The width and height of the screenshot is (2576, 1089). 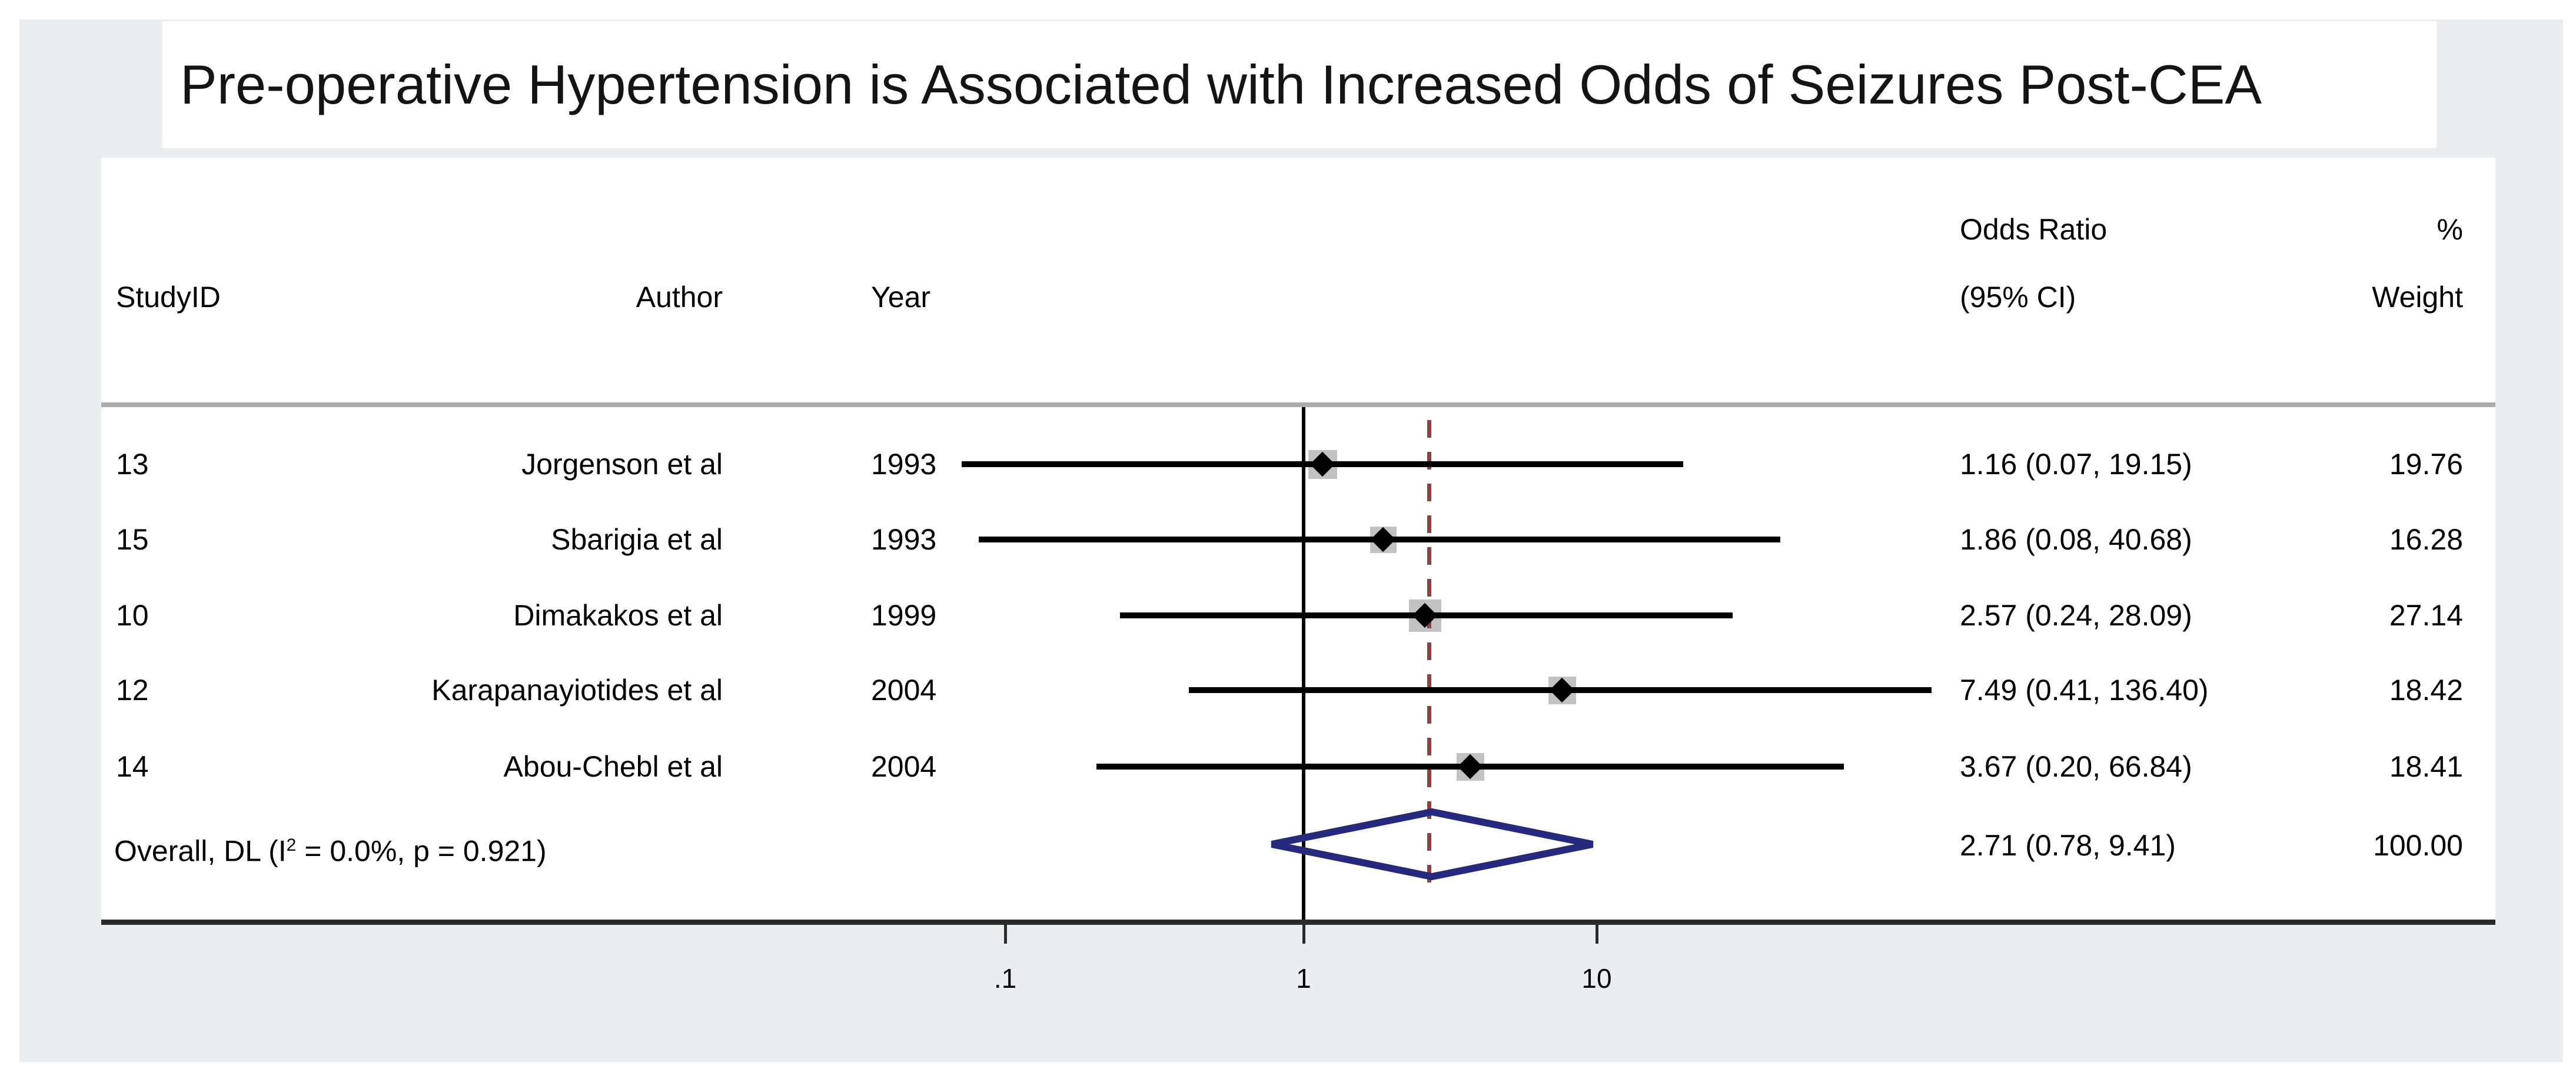 I want to click on or-ci-cell: 1.16 (0.07, 19.15), so click(x=2076, y=464).